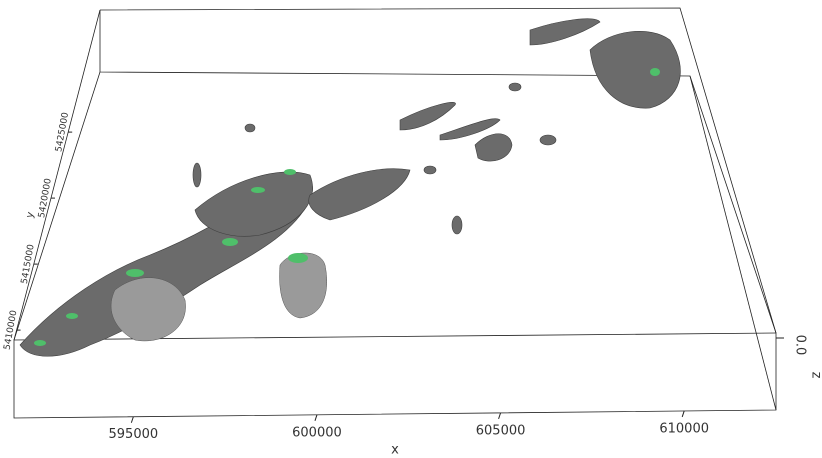  What do you see at coordinates (684, 428) in the screenshot?
I see `x-tick-label: 610000` at bounding box center [684, 428].